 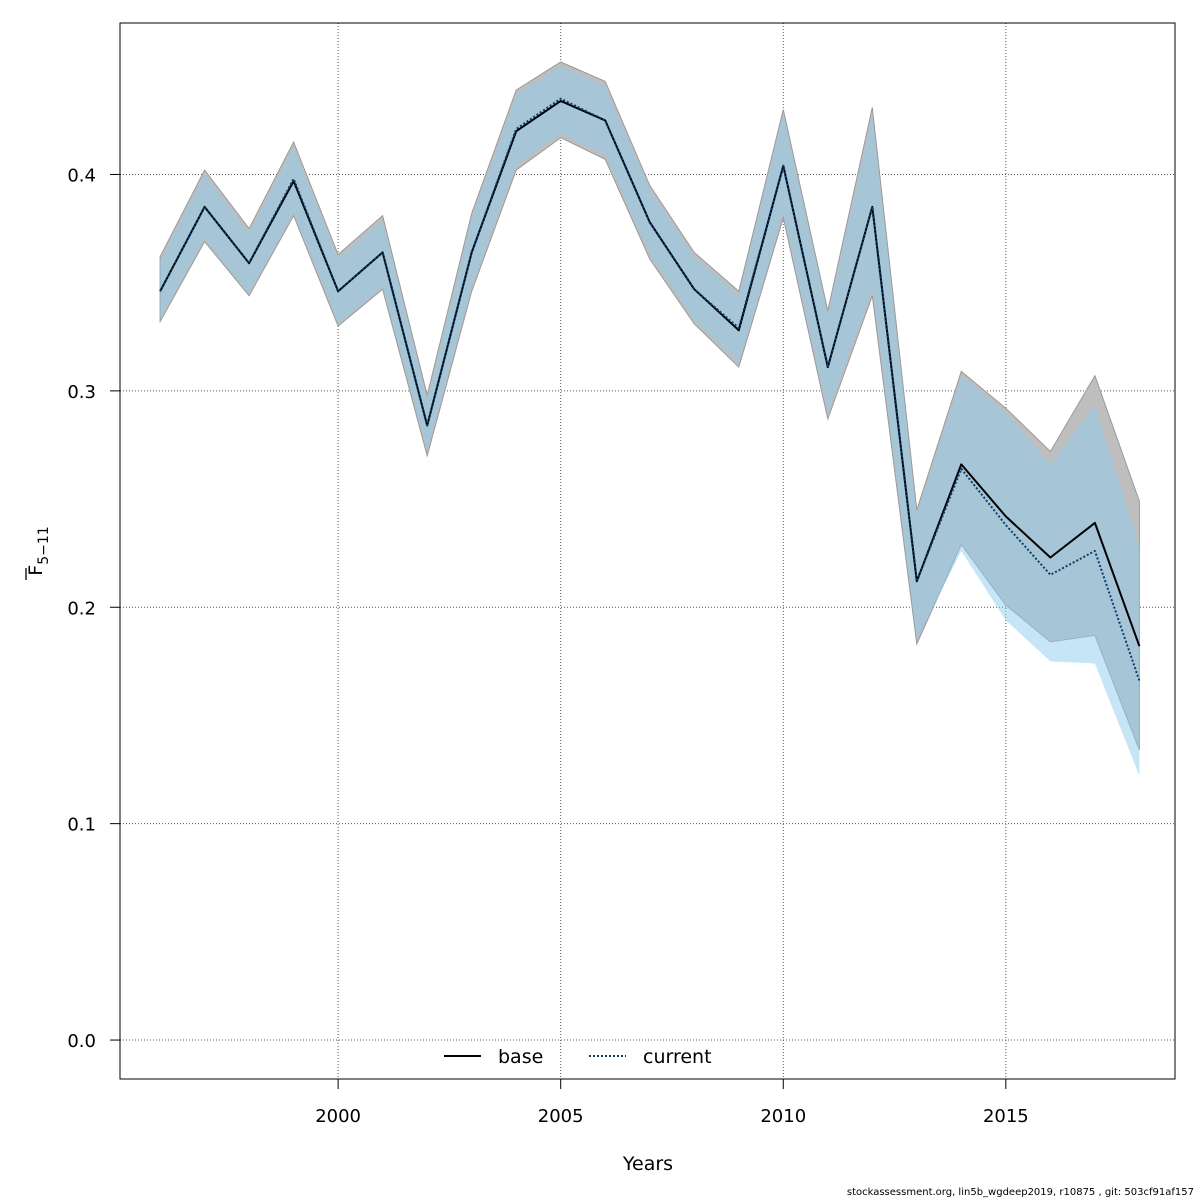 I want to click on y-tick-label: 0.0, so click(x=81, y=1041).